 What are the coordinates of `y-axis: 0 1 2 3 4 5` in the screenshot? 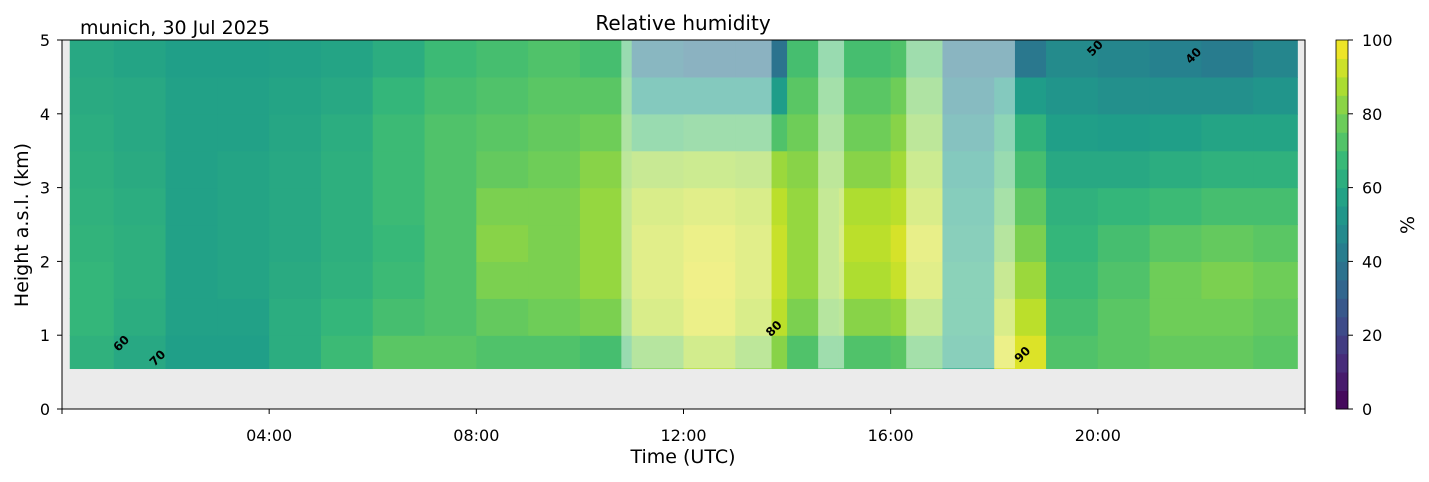 It's located at (51, 225).